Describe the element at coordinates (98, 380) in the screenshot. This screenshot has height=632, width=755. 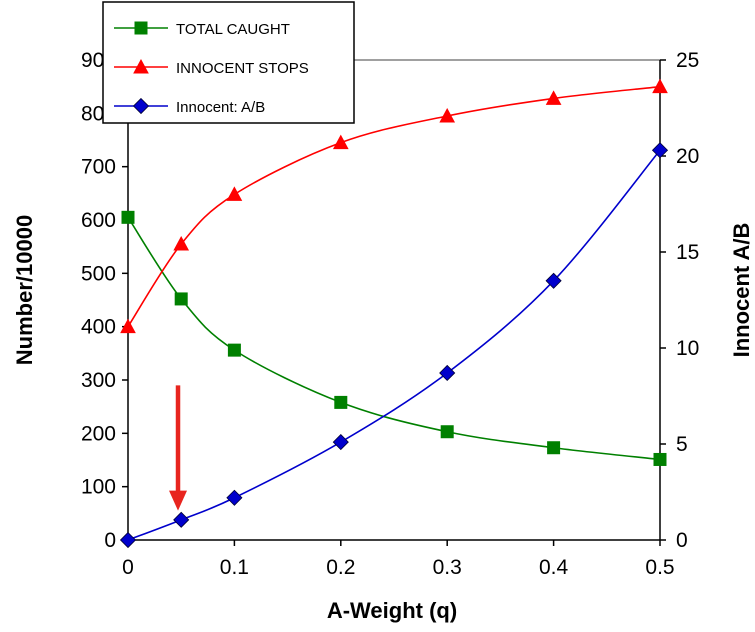
I see `y-tick-label: 300` at that location.